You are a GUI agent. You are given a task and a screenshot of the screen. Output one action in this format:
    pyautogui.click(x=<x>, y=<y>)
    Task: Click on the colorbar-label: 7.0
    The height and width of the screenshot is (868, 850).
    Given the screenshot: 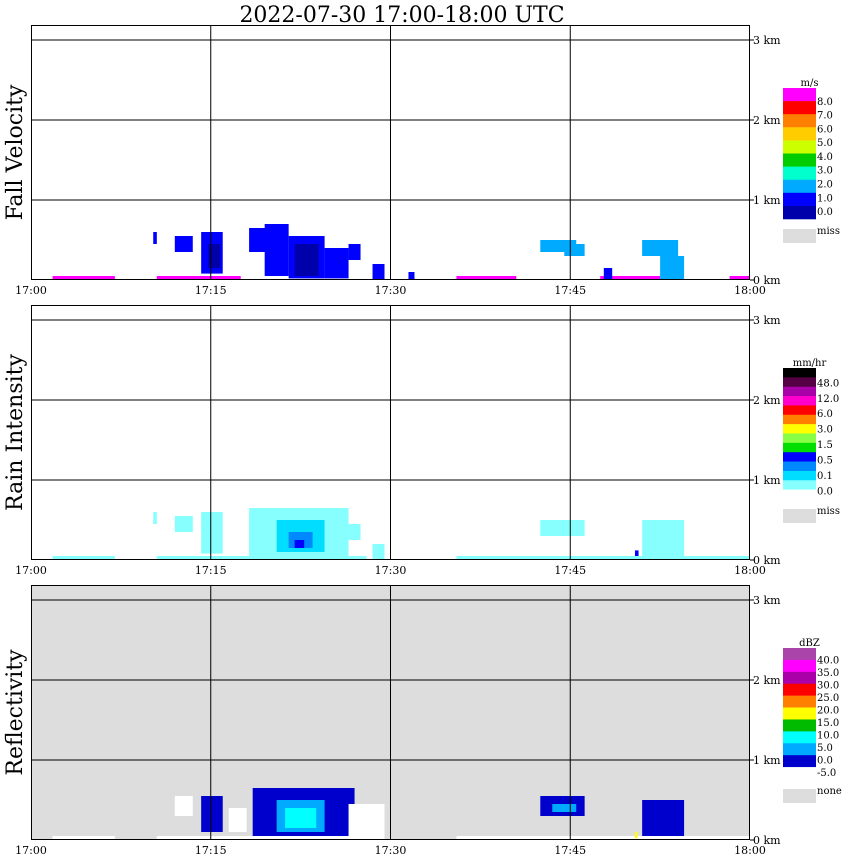 What is the action you would take?
    pyautogui.click(x=825, y=116)
    